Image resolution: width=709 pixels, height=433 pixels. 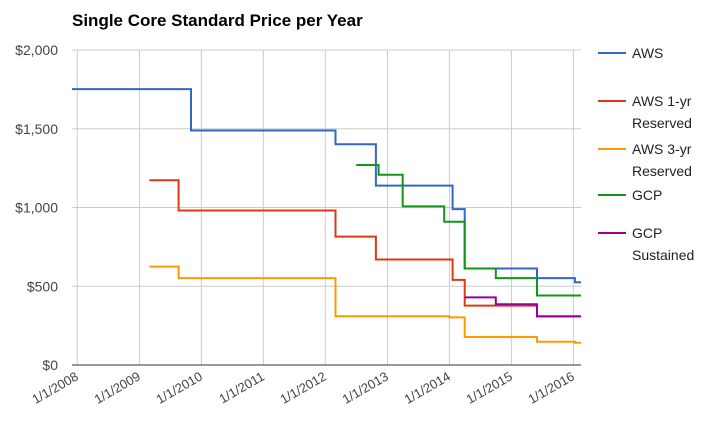 I want to click on y-tick-label: $1,000, so click(x=36, y=208).